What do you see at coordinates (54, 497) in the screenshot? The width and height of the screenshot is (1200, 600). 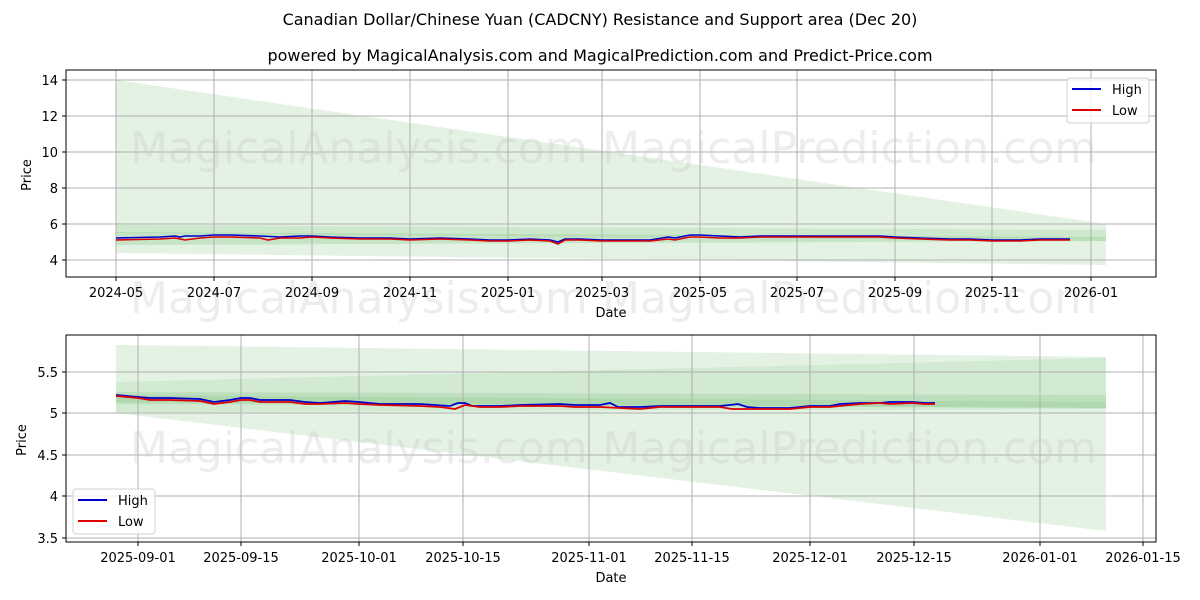 I see `bottom-ytick-label: 4` at bounding box center [54, 497].